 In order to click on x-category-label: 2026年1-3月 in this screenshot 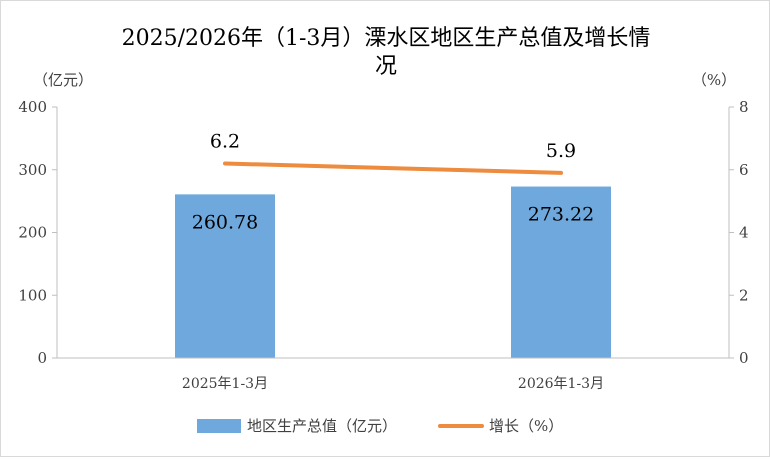, I will do `click(561, 384)`.